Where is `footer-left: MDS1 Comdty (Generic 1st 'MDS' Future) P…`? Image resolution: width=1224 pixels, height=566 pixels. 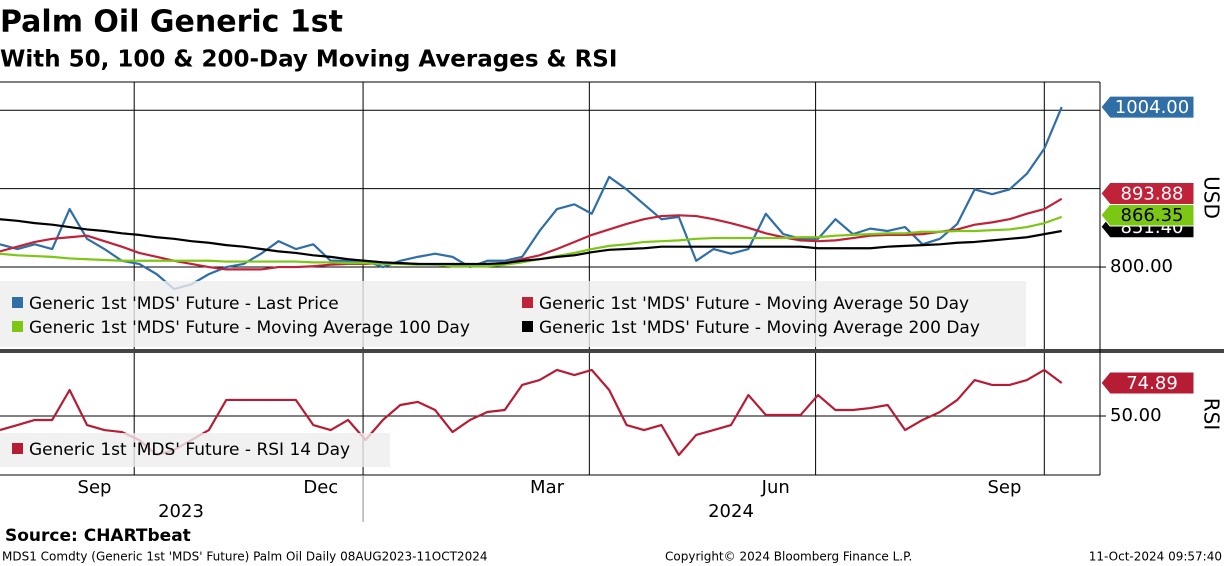 footer-left: MDS1 Comdty (Generic 1st 'MDS' Future) P… is located at coordinates (244, 557).